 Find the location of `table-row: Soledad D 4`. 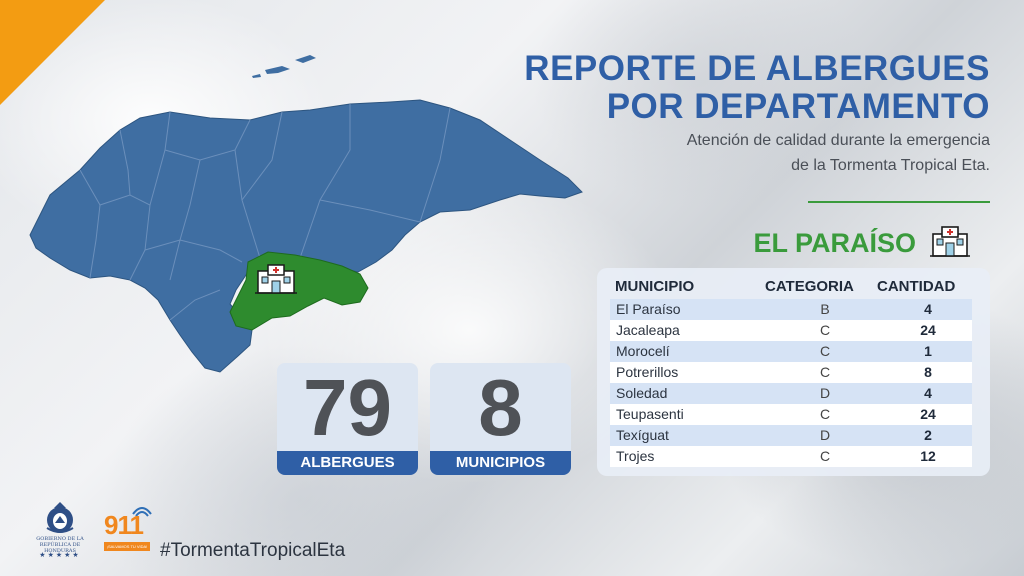

table-row: Soledad D 4 is located at coordinates (791, 393).